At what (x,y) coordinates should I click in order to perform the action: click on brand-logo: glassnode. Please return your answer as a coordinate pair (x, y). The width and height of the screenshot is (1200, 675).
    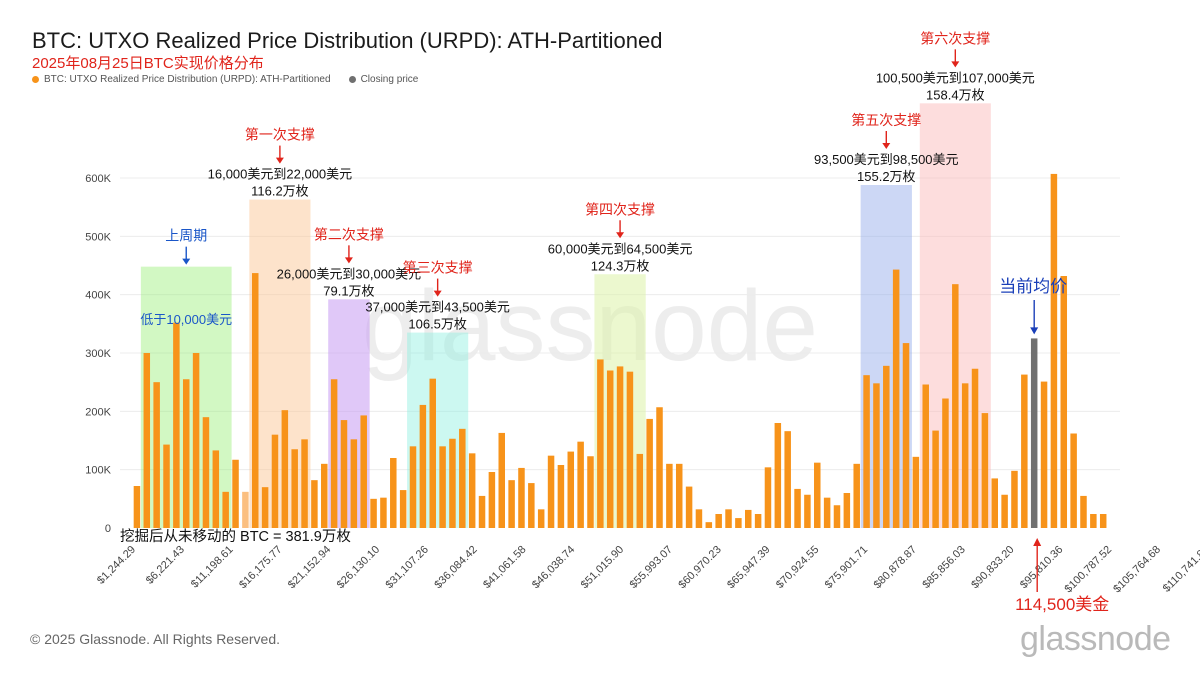
    Looking at the image, I should click on (1095, 639).